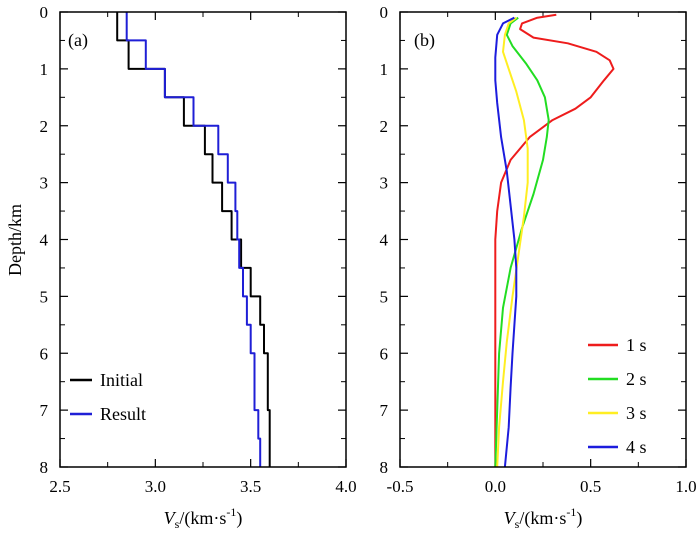 The image size is (700, 534). What do you see at coordinates (590, 486) in the screenshot?
I see `x-tick-label: 0.5` at bounding box center [590, 486].